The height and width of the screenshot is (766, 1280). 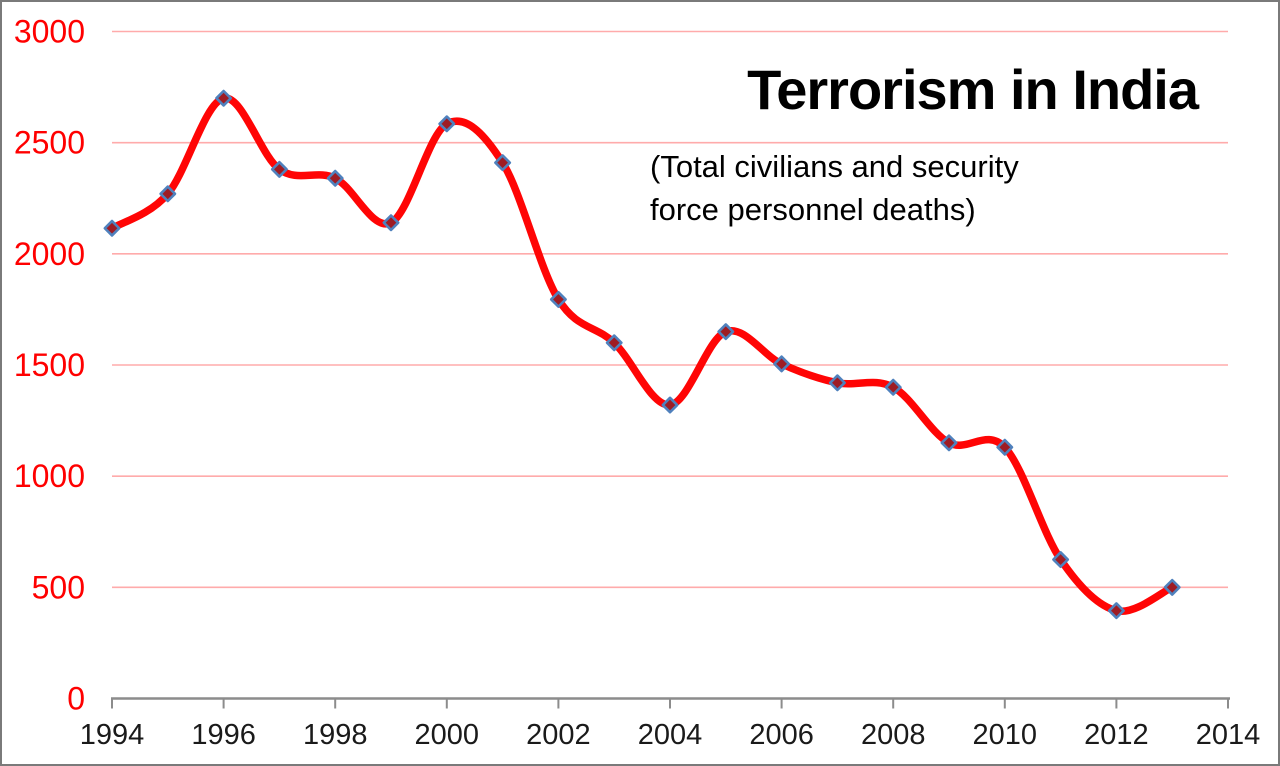 What do you see at coordinates (614, 343) in the screenshot?
I see `data-point-marker-2003` at bounding box center [614, 343].